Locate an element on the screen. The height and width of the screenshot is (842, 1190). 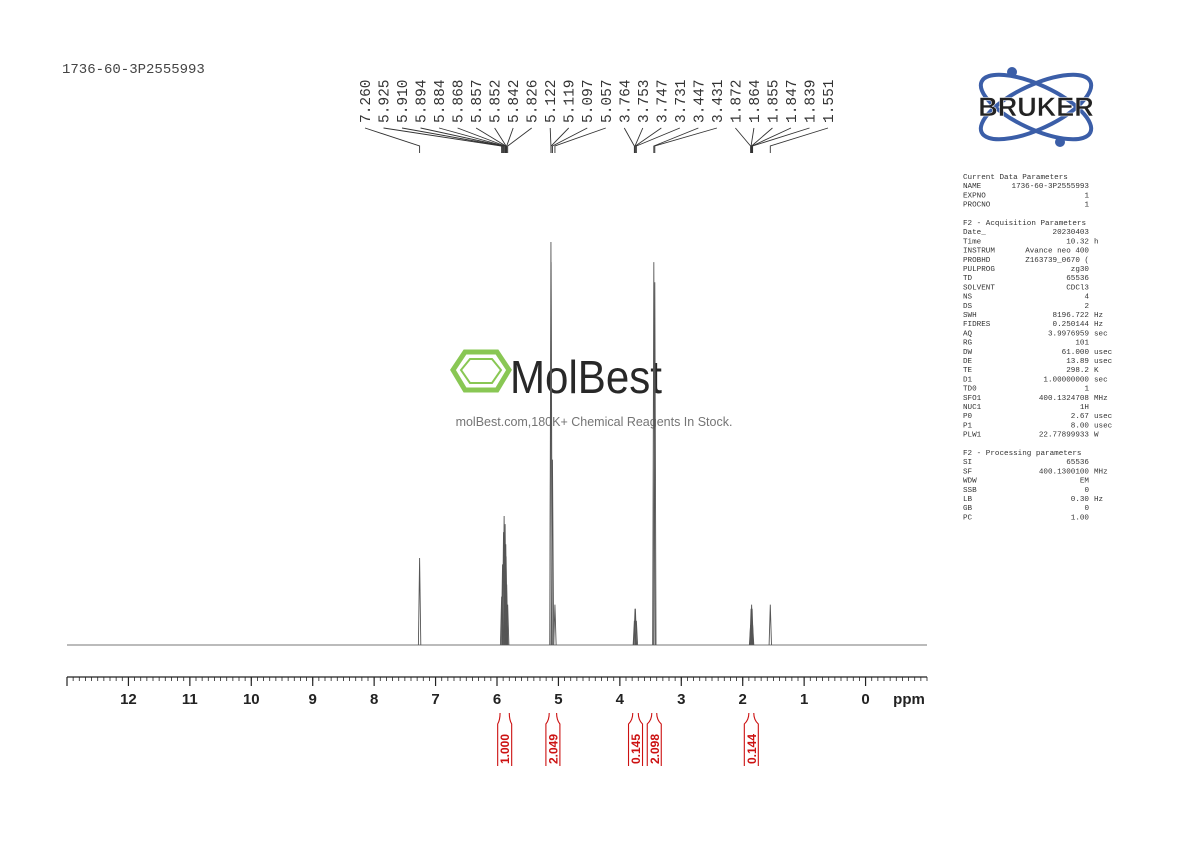
x-tick-label: 12 is located at coordinates (128, 699).